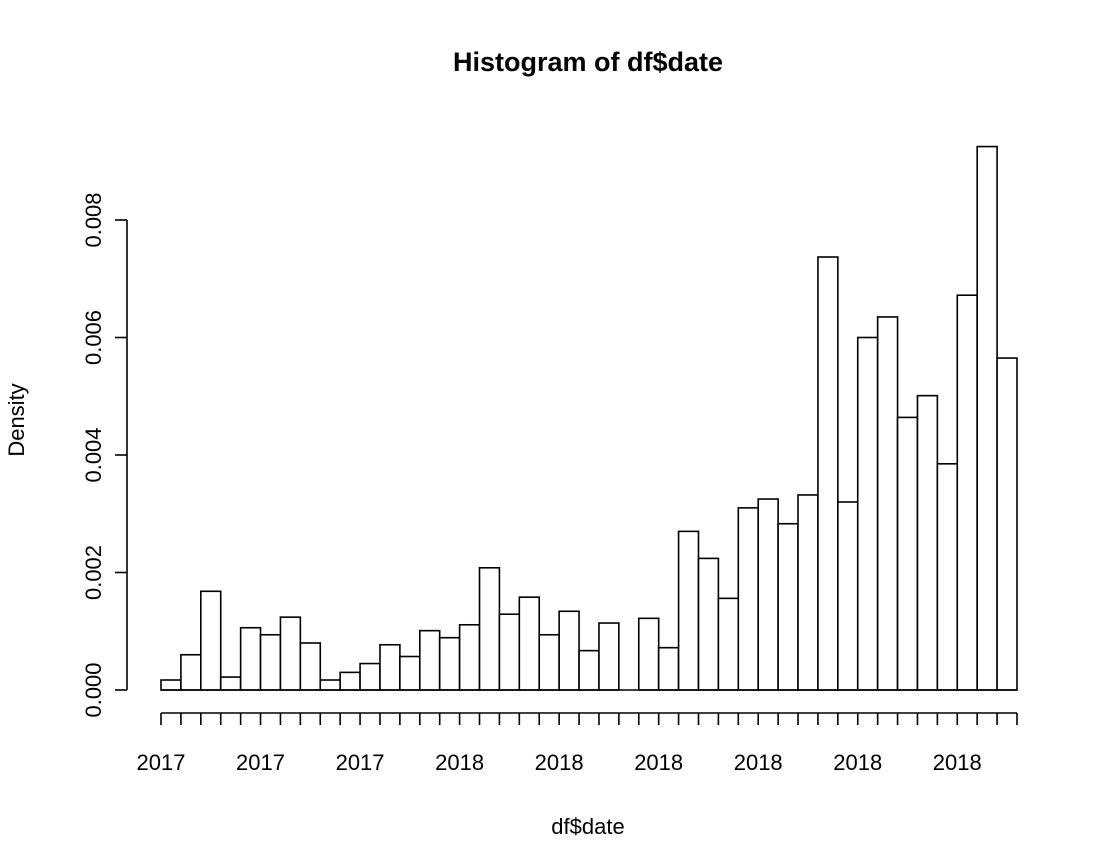 Image resolution: width=1104 pixels, height=858 pixels. What do you see at coordinates (577, 743) in the screenshot?
I see `x-axis: 2017 2017 2017 2018 2018 2018 2018 2018 2018` at bounding box center [577, 743].